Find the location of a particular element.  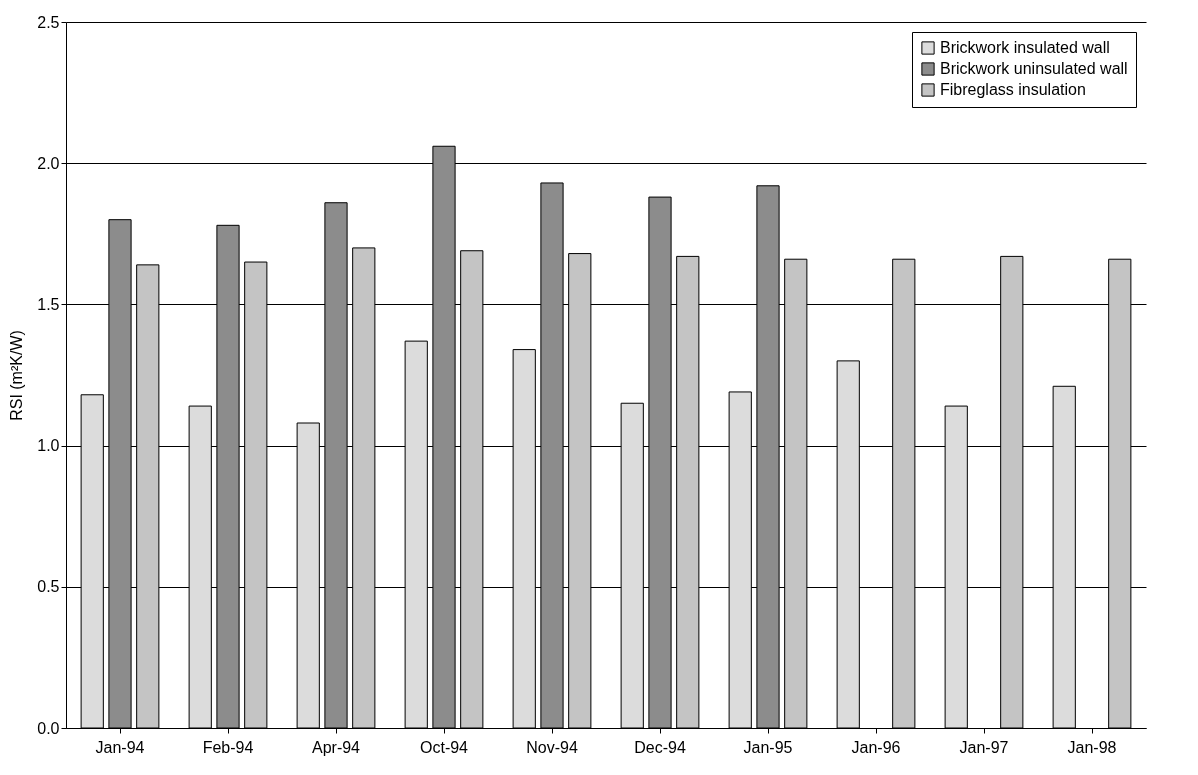

y-tick-label: 0.5 is located at coordinates (48, 587).